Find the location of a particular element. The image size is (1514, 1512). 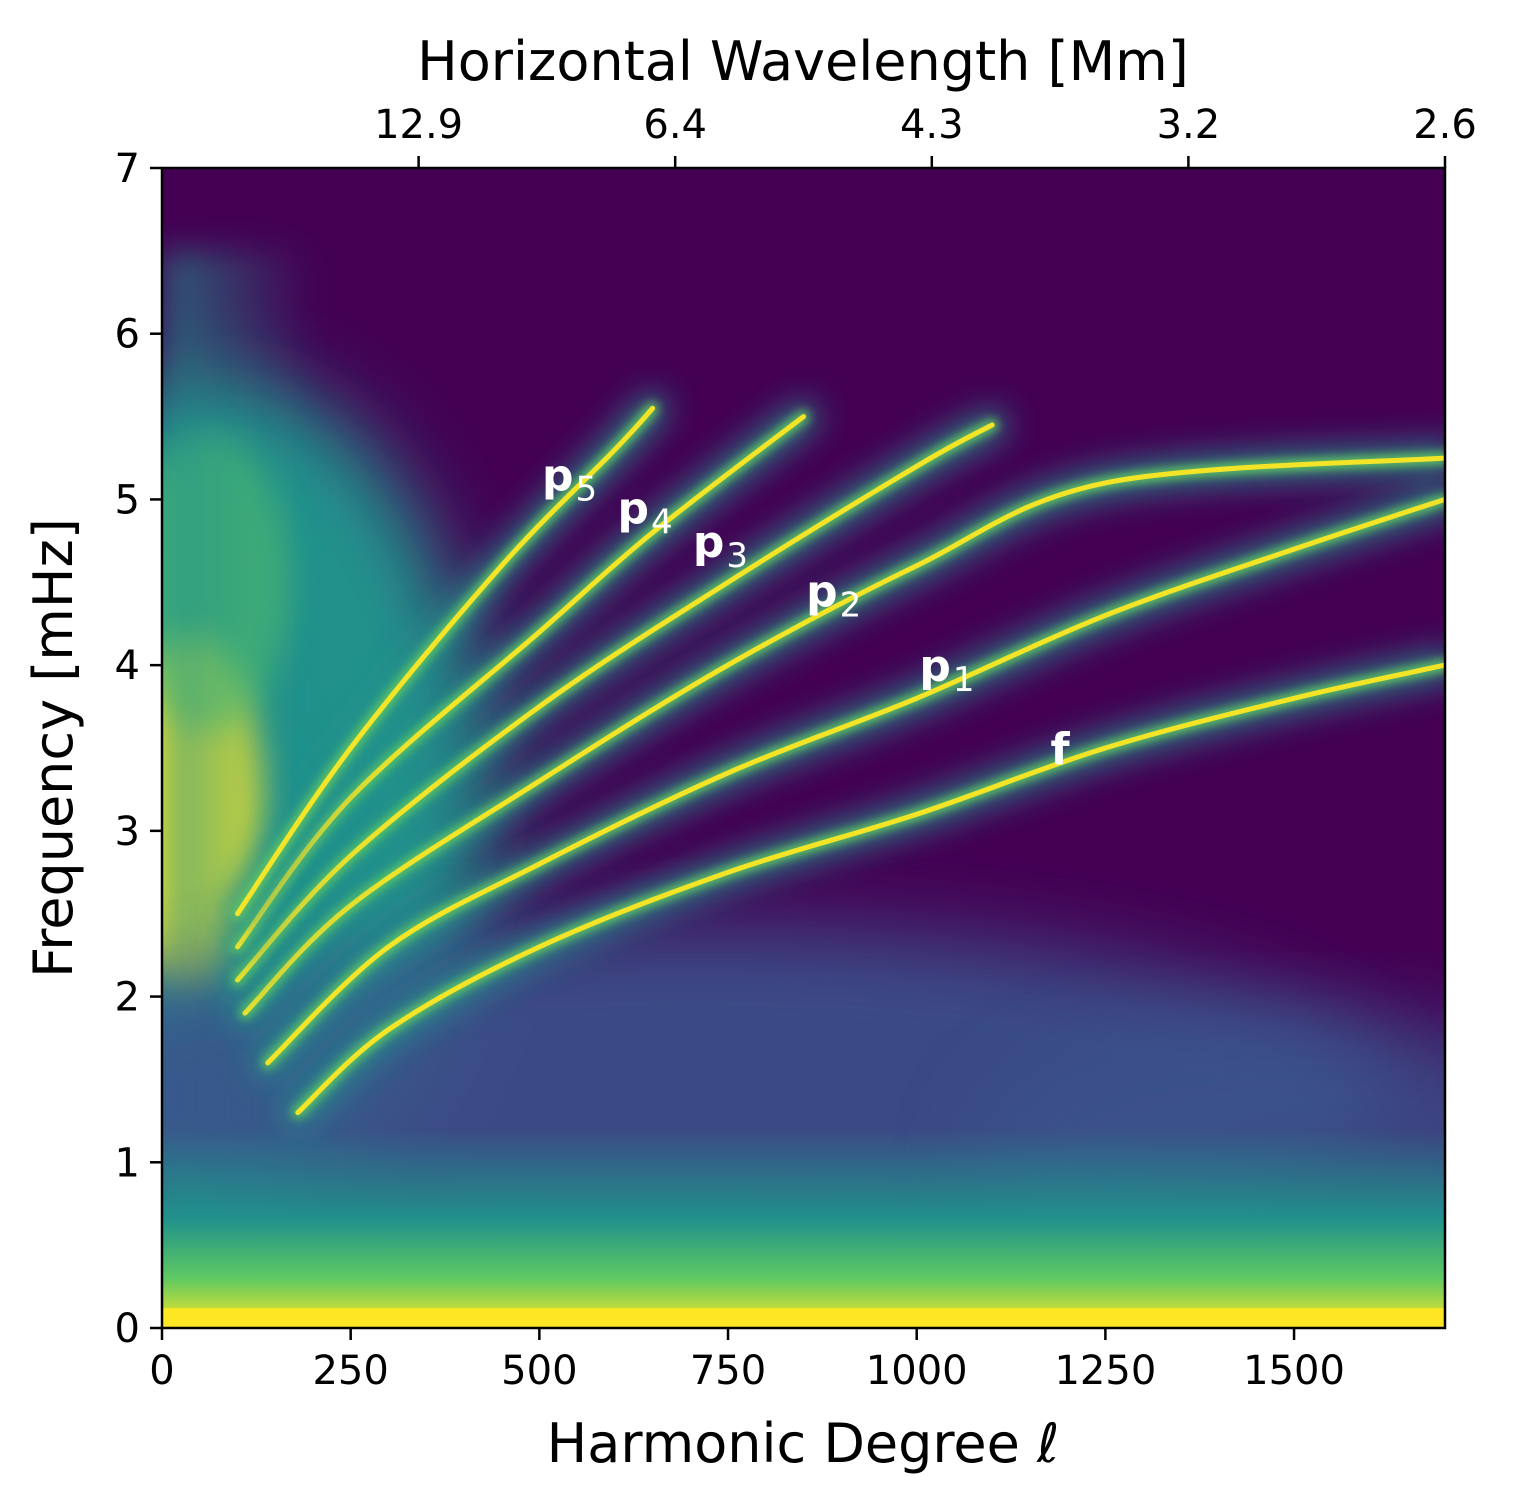

x-axis-title: Harmonic Degree ℓ is located at coordinates (803, 1443).